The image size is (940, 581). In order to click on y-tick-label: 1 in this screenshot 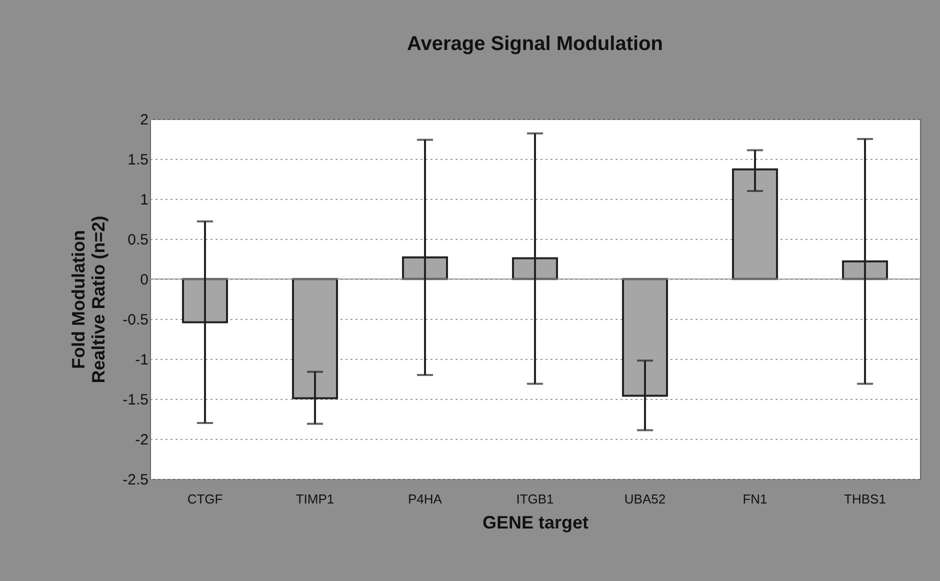, I will do `click(144, 200)`.